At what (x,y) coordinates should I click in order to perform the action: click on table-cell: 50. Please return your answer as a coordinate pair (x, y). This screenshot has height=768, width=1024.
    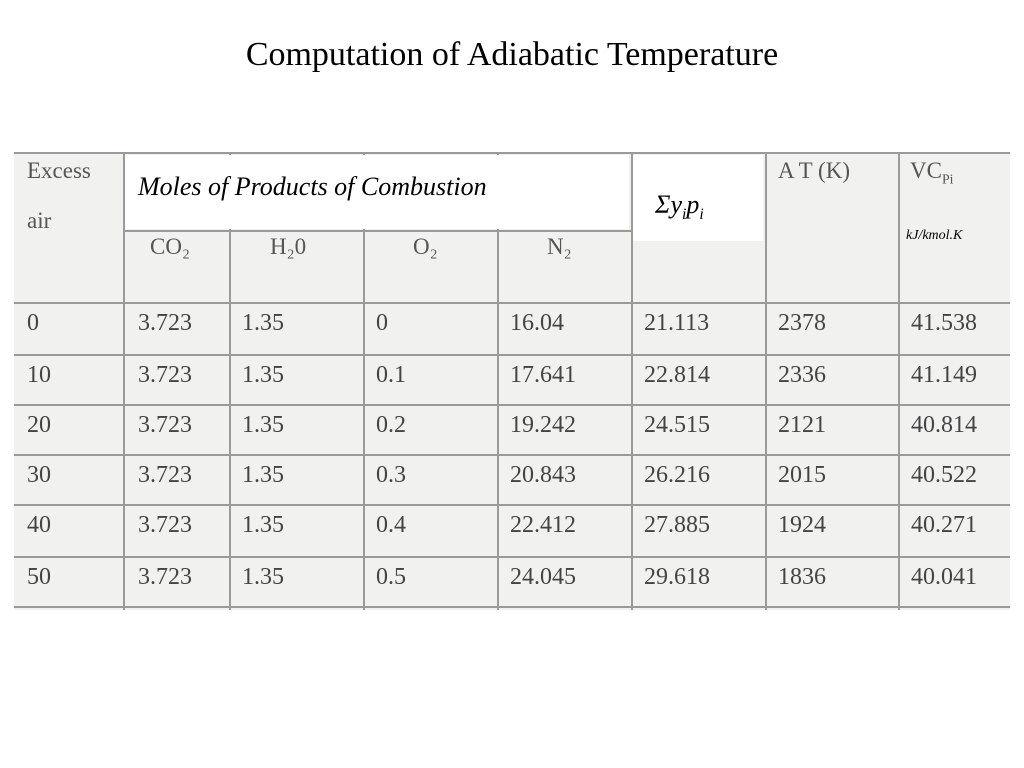
    Looking at the image, I should click on (39, 577).